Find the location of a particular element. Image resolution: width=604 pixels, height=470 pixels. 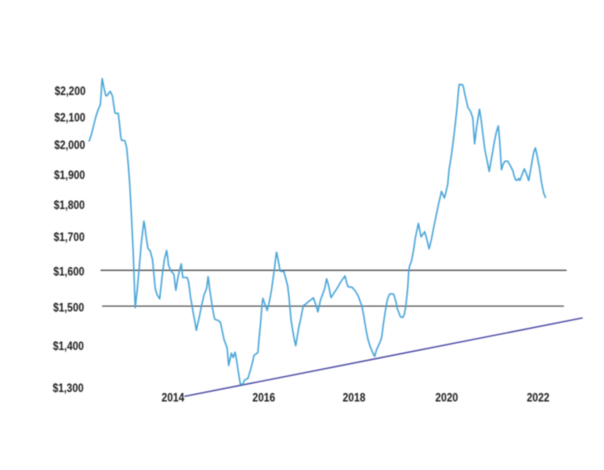

svg-text: $1,800 is located at coordinates (69, 205).